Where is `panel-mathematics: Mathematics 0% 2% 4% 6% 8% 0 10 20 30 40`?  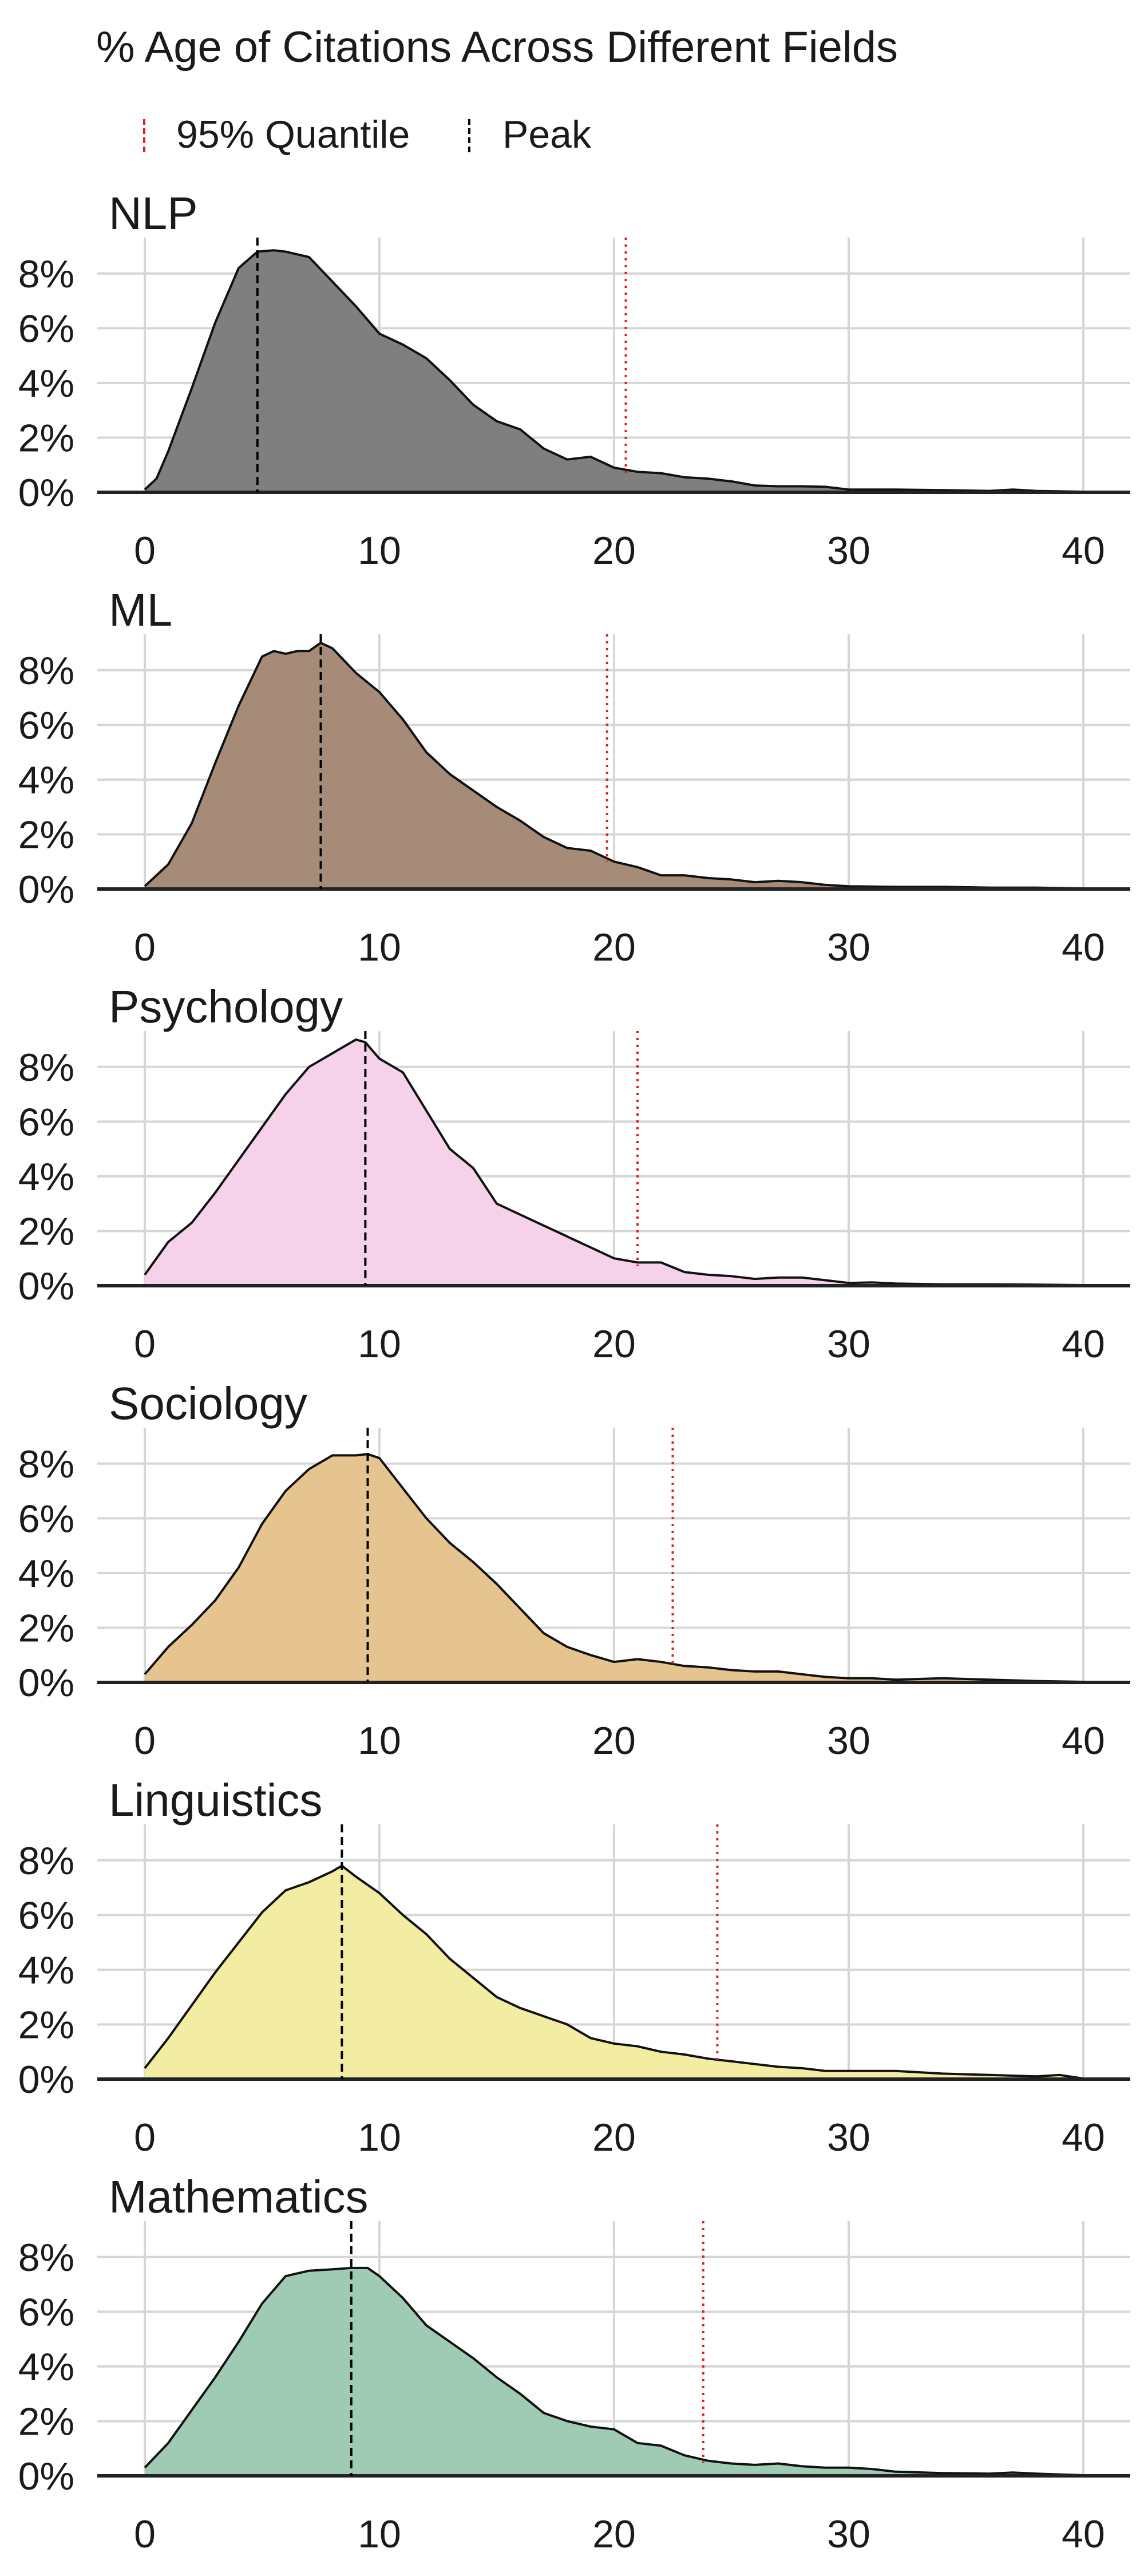
panel-mathematics: Mathematics 0% 2% 4% 6% 8% 0 10 20 30 40 is located at coordinates (574, 2363).